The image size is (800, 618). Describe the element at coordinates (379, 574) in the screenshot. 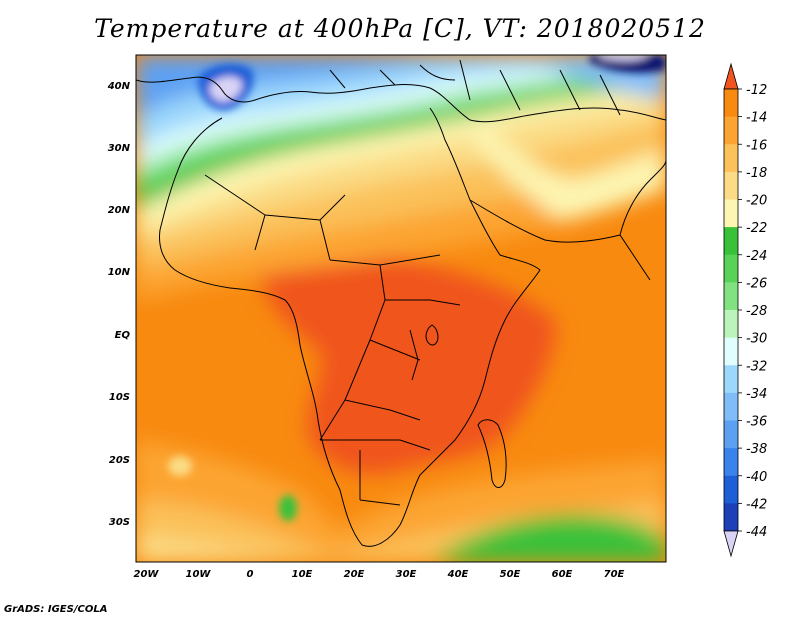

I see `lon-axis: 20W 10W 0 10E 20E 30E 40E 50E 60E 70E` at that location.